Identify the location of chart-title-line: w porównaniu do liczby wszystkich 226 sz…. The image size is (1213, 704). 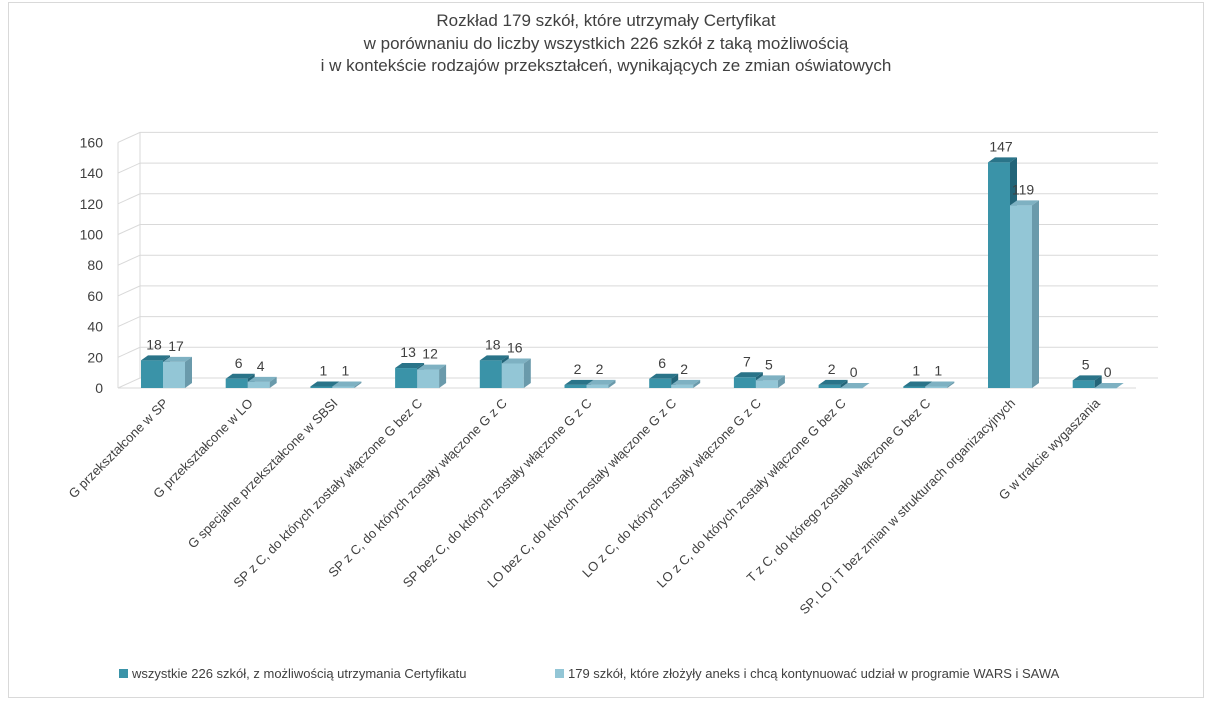
(606, 43).